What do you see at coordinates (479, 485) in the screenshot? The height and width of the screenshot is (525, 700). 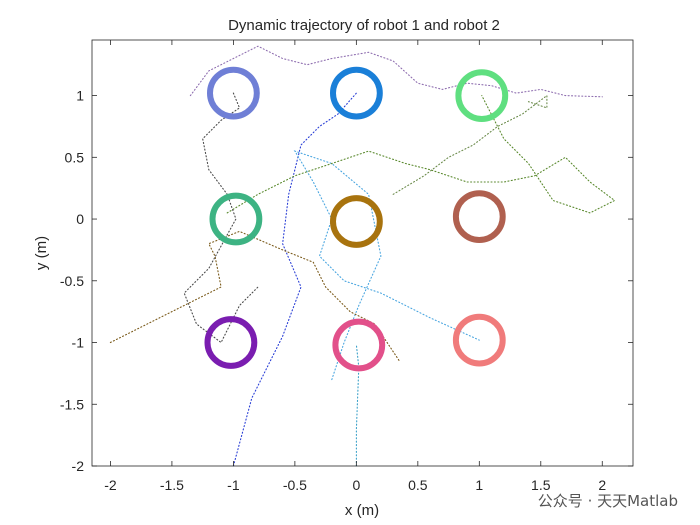 I see `x-tick-label: 1` at bounding box center [479, 485].